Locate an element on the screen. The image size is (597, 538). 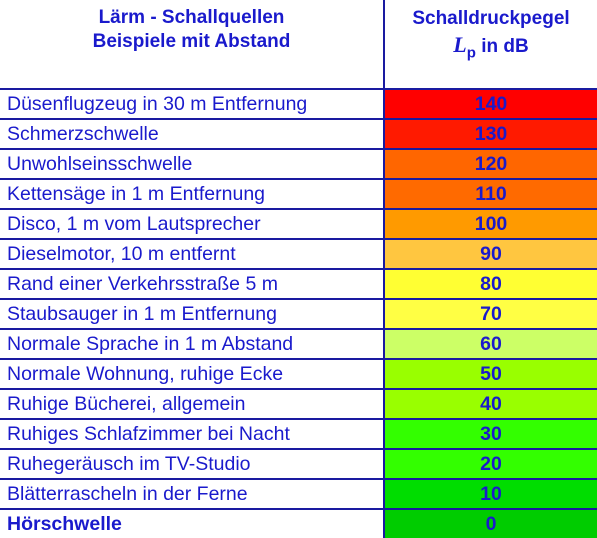
level-value: 80 is located at coordinates (491, 284).